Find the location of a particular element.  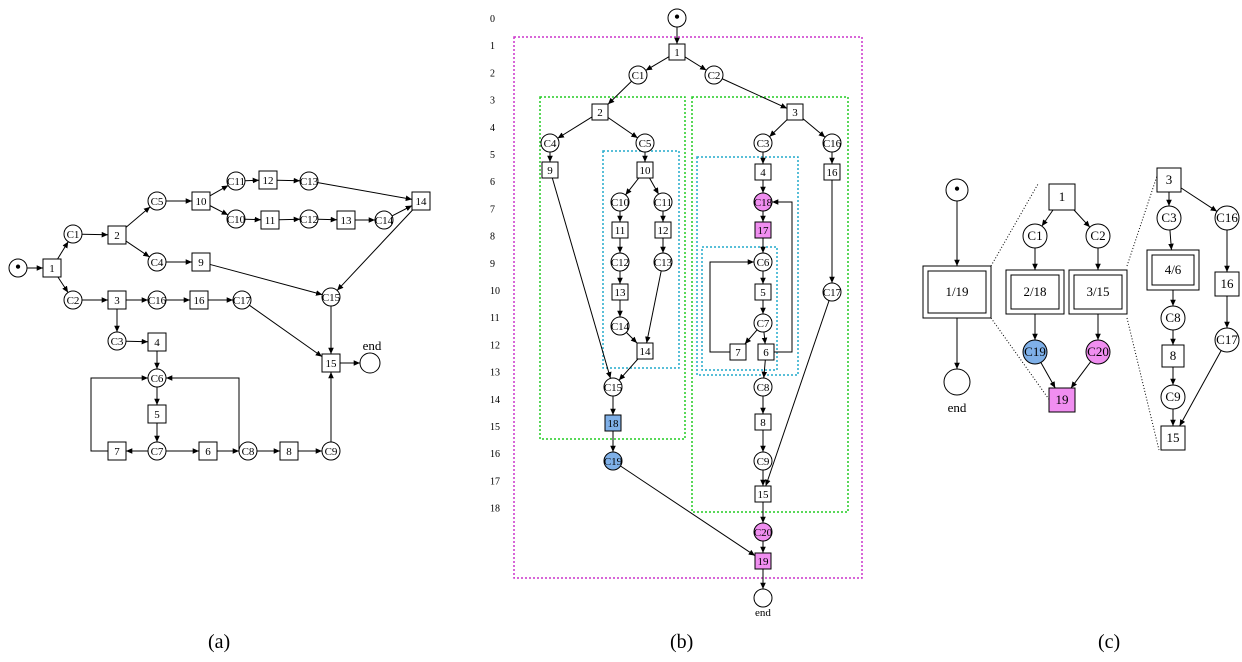

panel_a-t5-node: 5 is located at coordinates (157, 414).